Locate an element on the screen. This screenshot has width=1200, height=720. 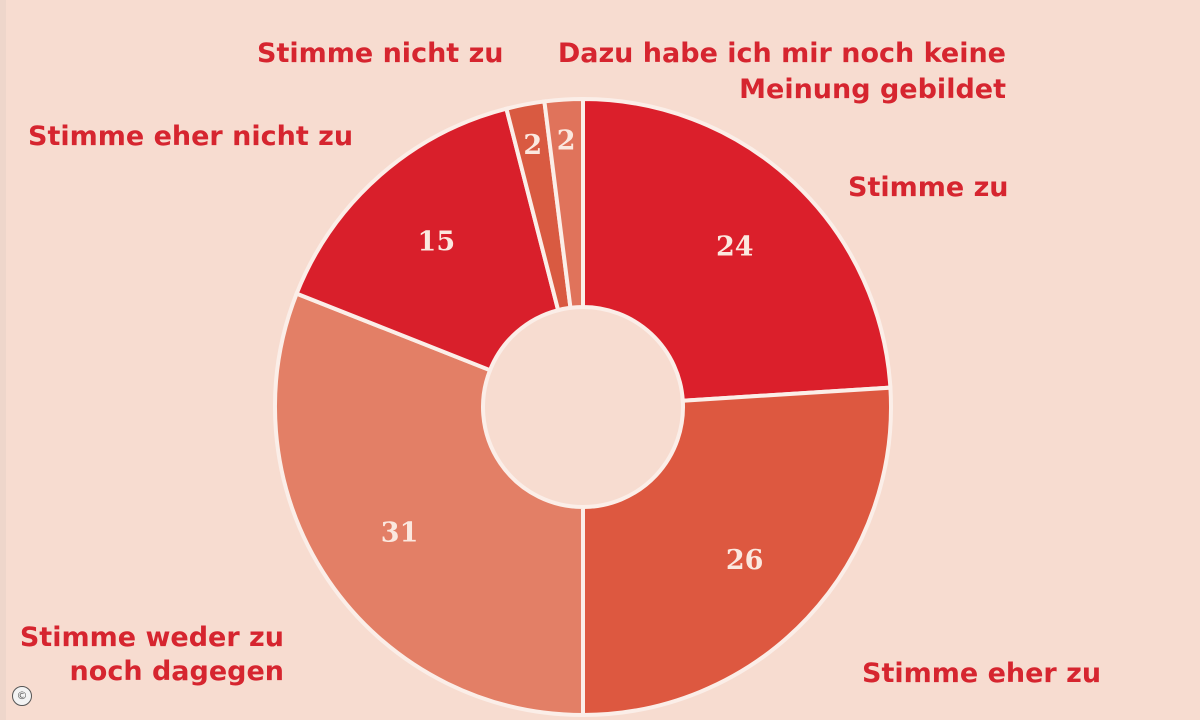
value-label-4: 2 is located at coordinates (532, 145).